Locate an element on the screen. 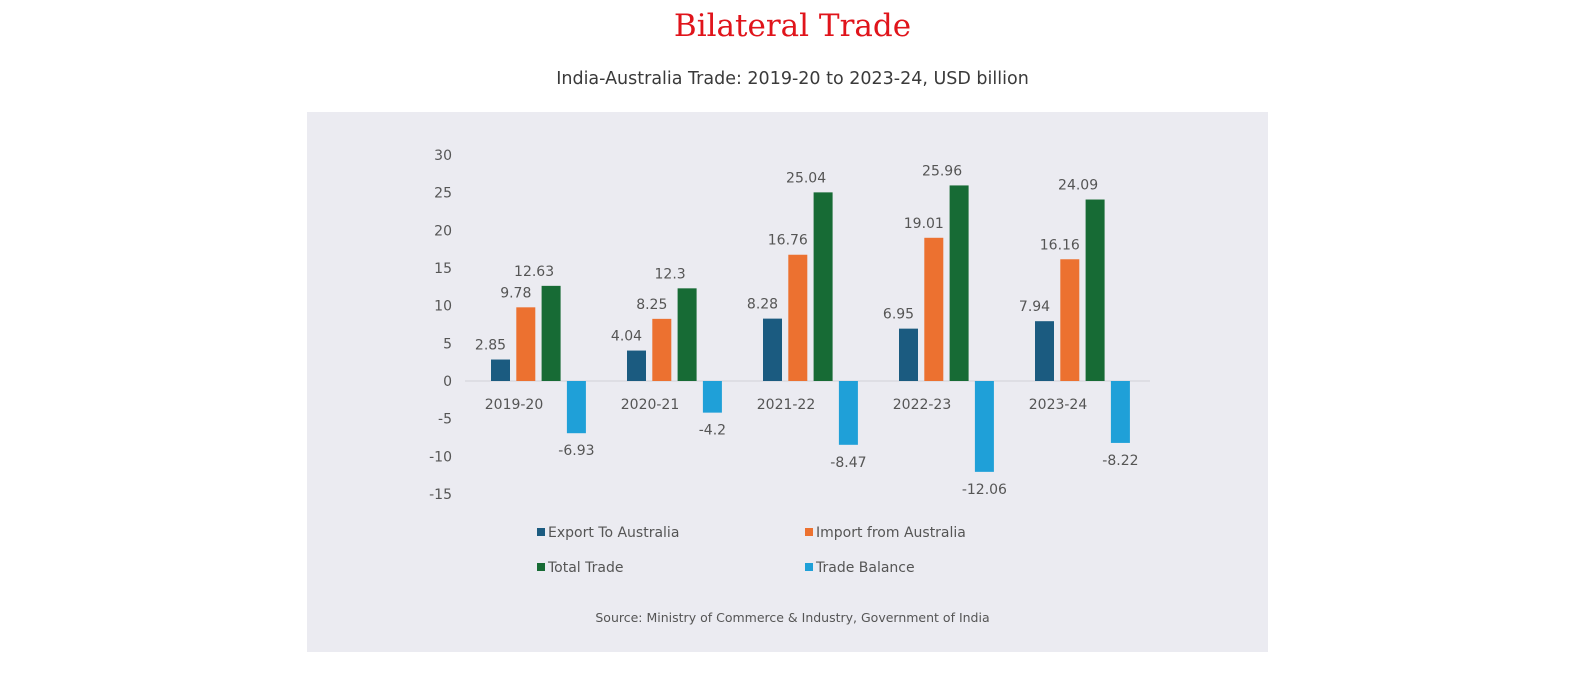 Image resolution: width=1585 pixels, height=685 pixels. y-tick-label: 10 is located at coordinates (443, 307).